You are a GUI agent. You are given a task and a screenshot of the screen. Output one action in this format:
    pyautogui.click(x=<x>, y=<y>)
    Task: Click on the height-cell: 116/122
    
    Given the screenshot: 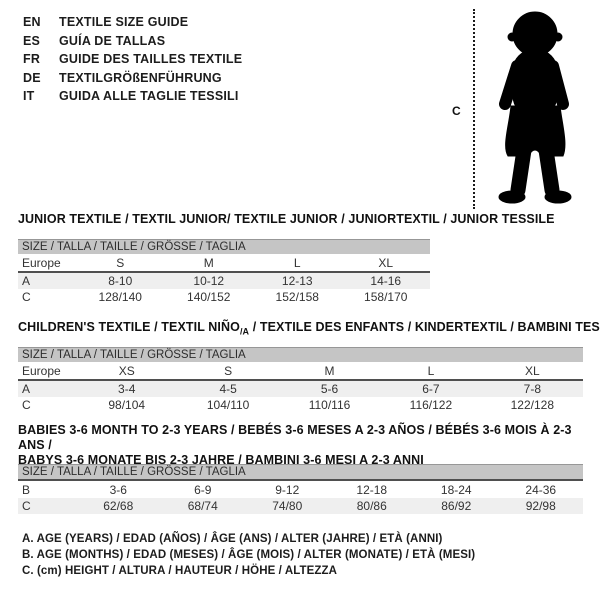 What is the action you would take?
    pyautogui.click(x=431, y=405)
    